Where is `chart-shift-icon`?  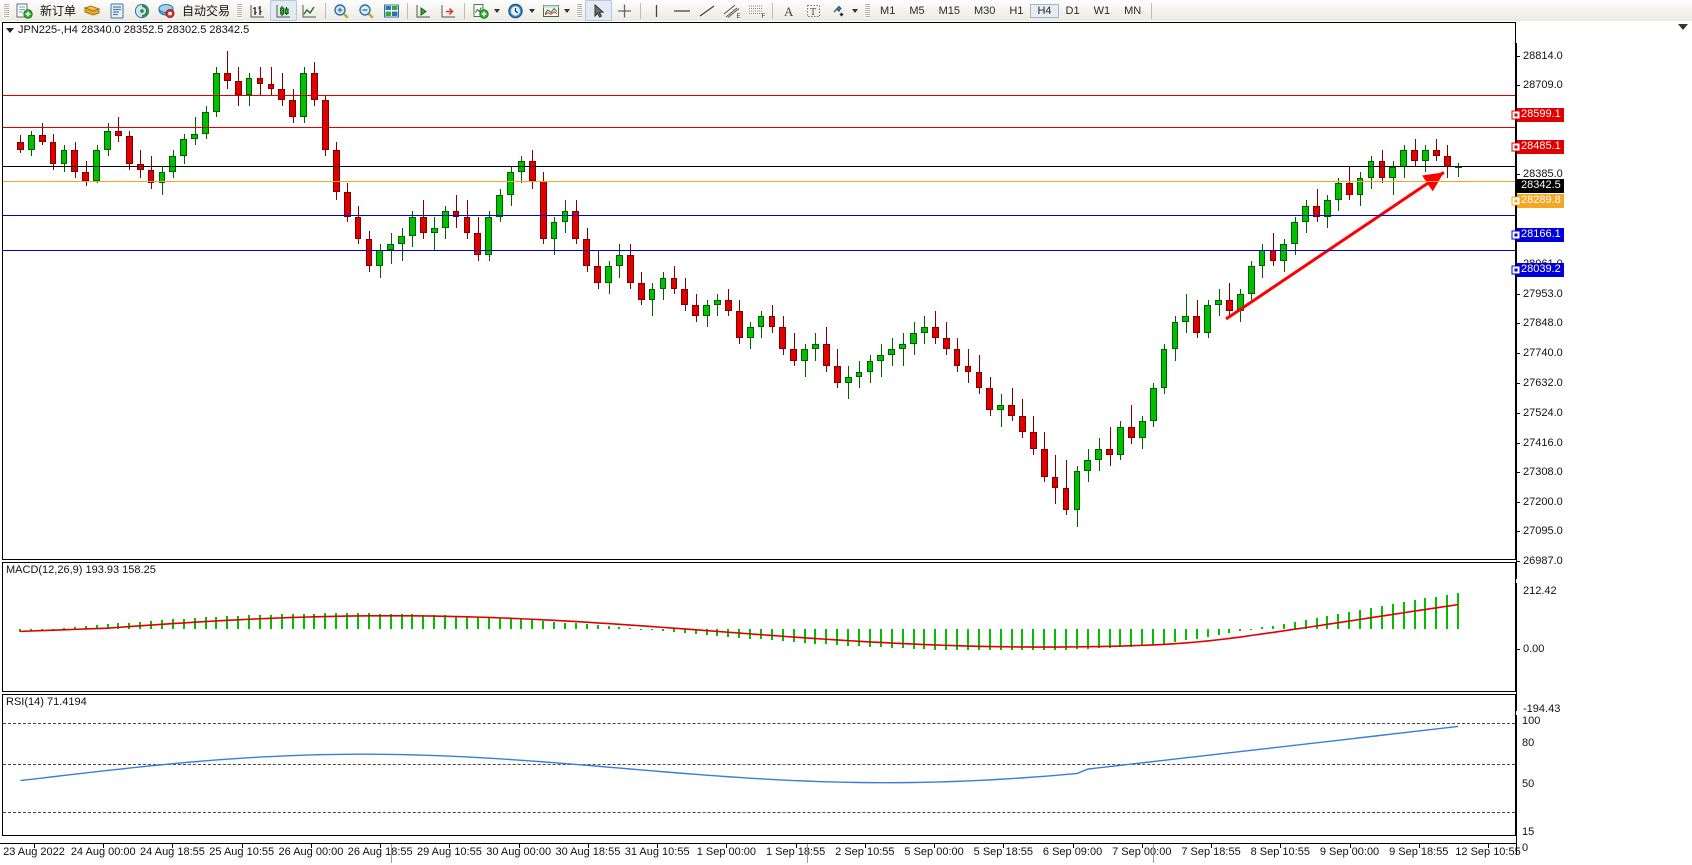
chart-shift-icon is located at coordinates (448, 10).